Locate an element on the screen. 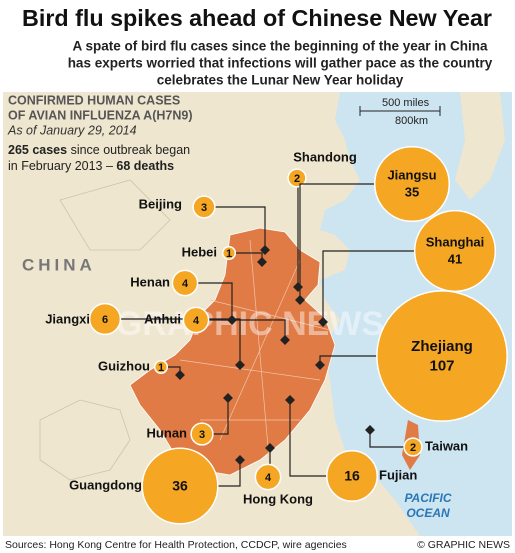  scale-bar: 500 miles 800km is located at coordinates (400, 112).